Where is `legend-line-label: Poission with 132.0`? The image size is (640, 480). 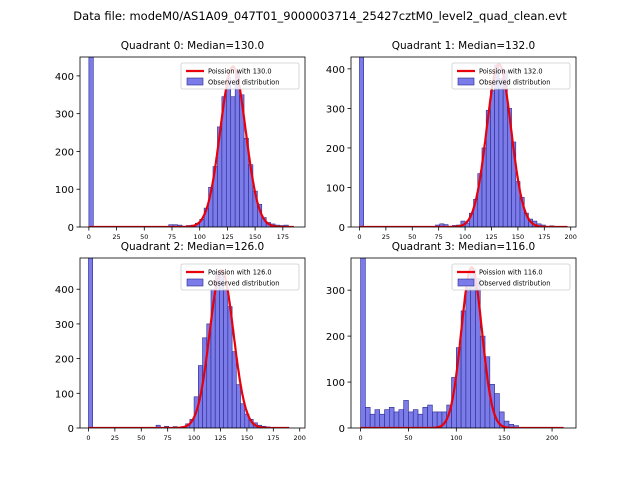
legend-line-label: Poission with 132.0 is located at coordinates (511, 72).